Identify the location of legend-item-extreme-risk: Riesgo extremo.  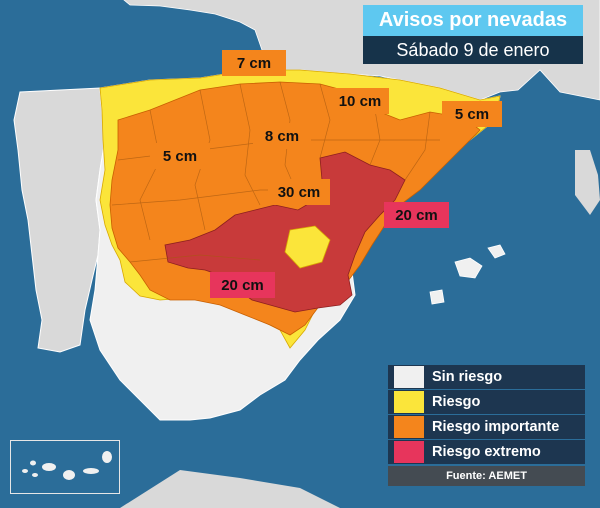
(486, 452).